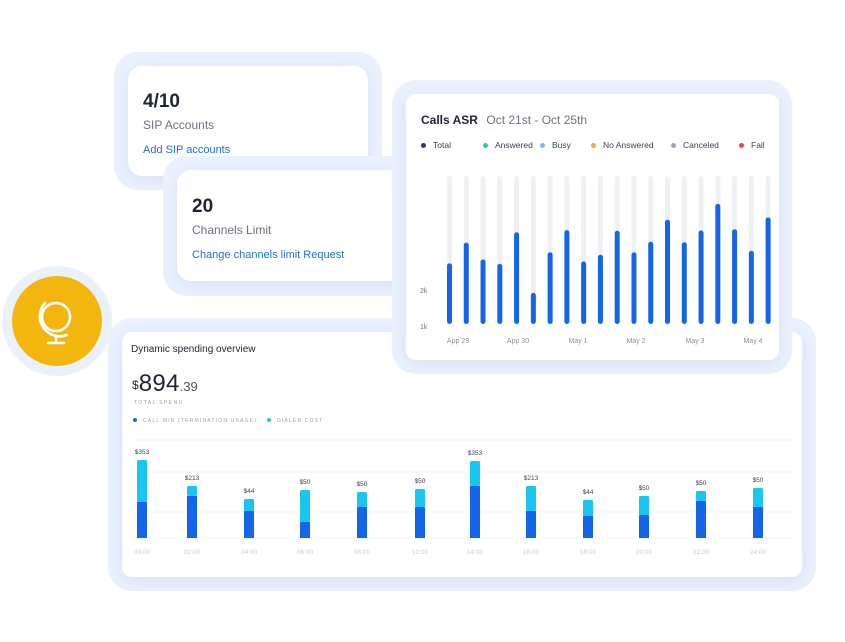  What do you see at coordinates (192, 552) in the screenshot?
I see `x-tick-label: 02:00` at bounding box center [192, 552].